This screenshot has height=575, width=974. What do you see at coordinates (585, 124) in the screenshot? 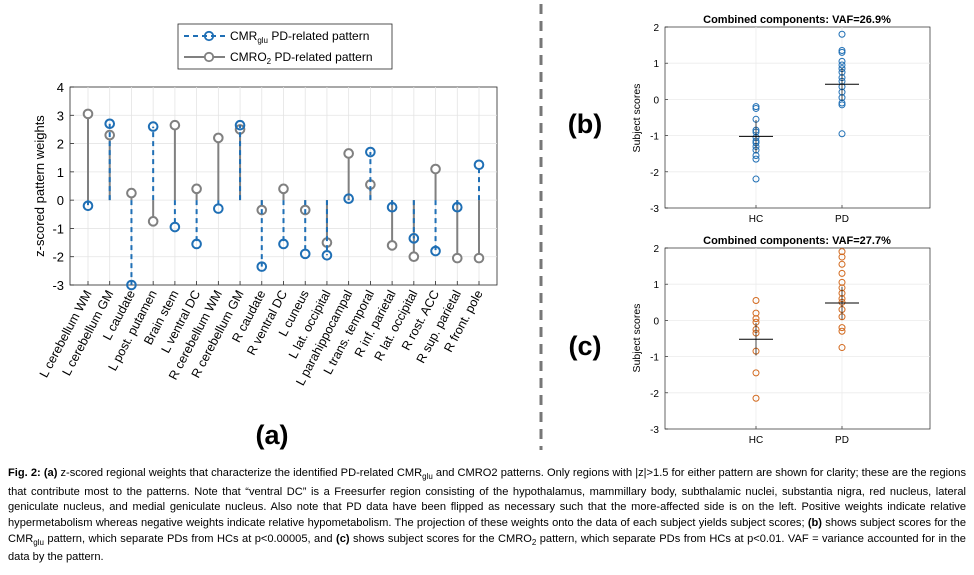
I see `panel-b-label: (b)` at bounding box center [585, 124].